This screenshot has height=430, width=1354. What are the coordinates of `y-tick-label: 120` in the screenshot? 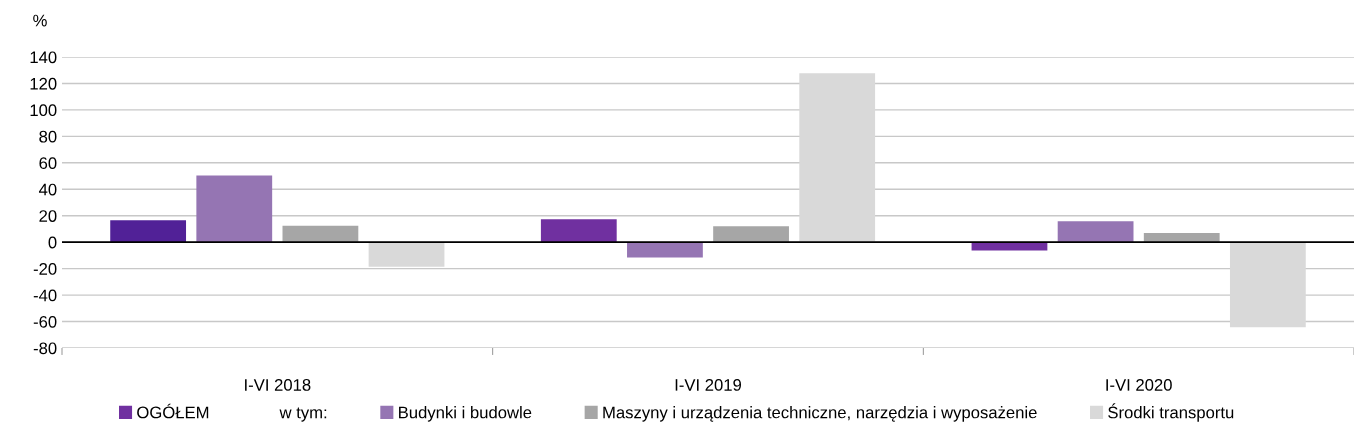 It's located at (43, 83).